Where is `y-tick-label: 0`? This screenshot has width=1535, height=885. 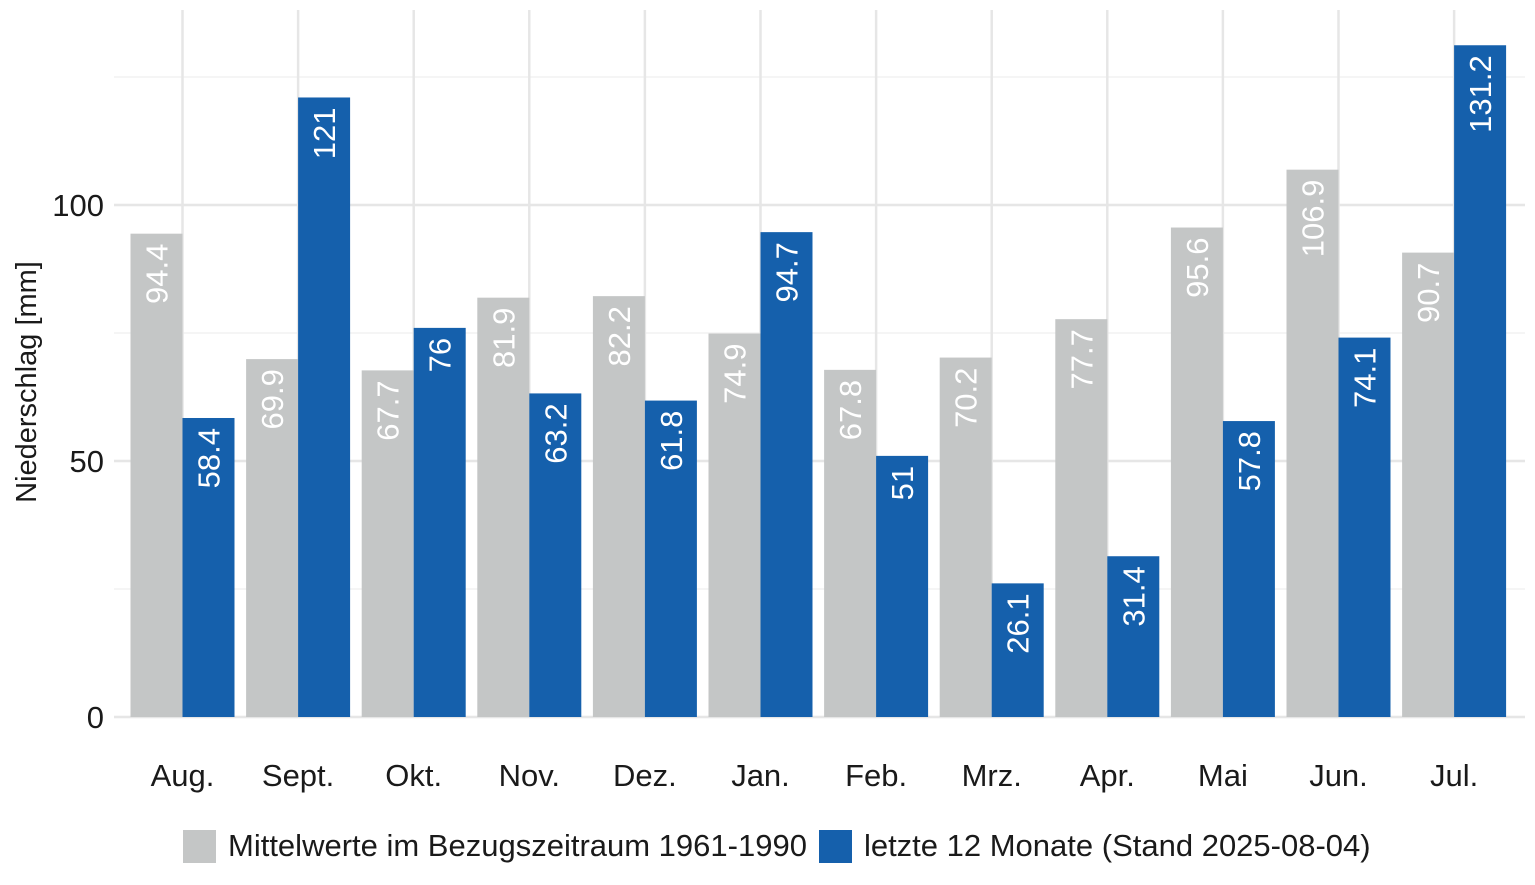 y-tick-label: 0 is located at coordinates (95, 717).